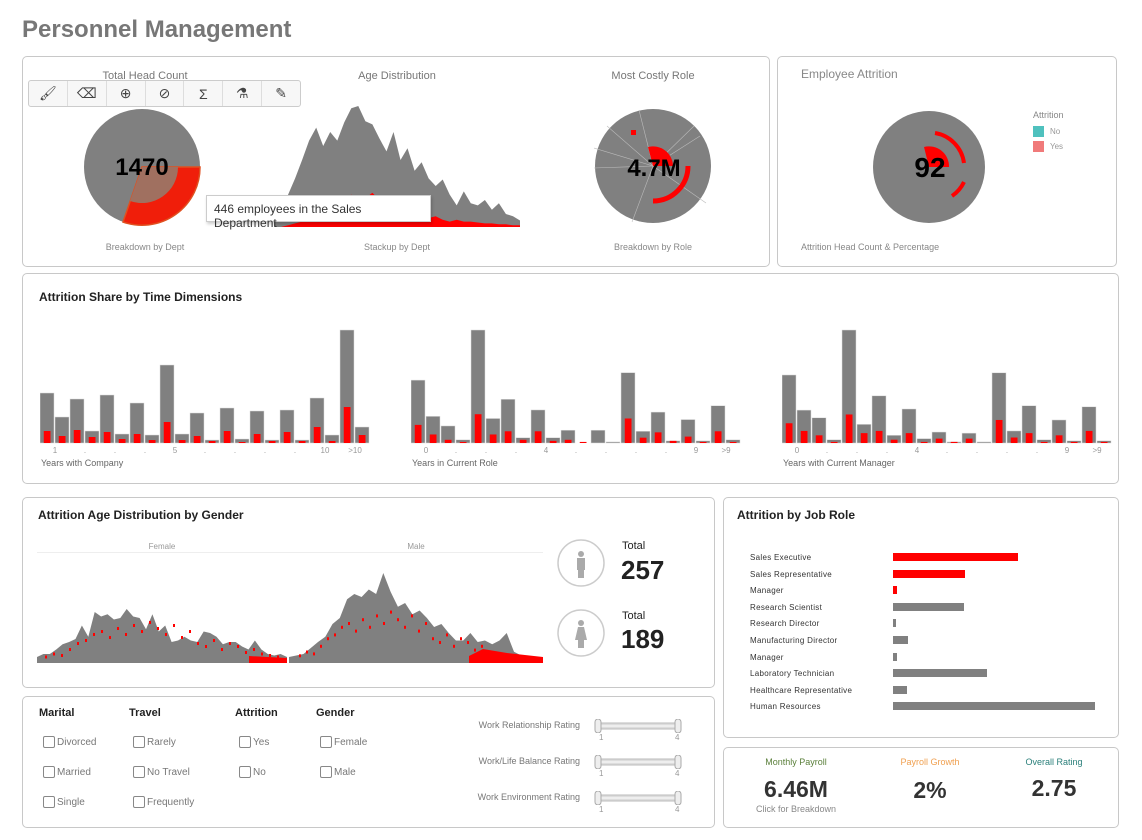 This screenshot has width=1142, height=840. Describe the element at coordinates (1057, 146) in the screenshot. I see `legend-label-yes: Yes` at that location.